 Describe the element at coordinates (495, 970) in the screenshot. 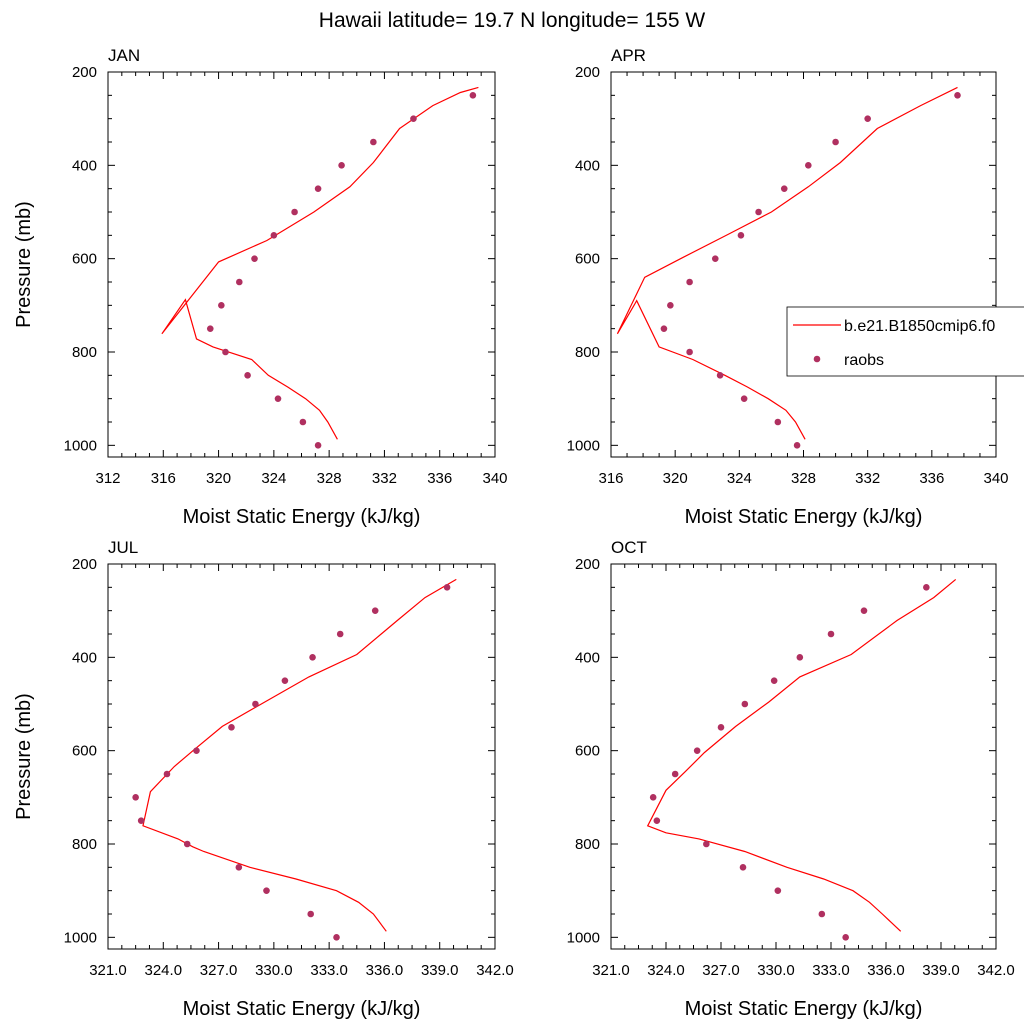

I see `x-tick-label: 342.0` at that location.